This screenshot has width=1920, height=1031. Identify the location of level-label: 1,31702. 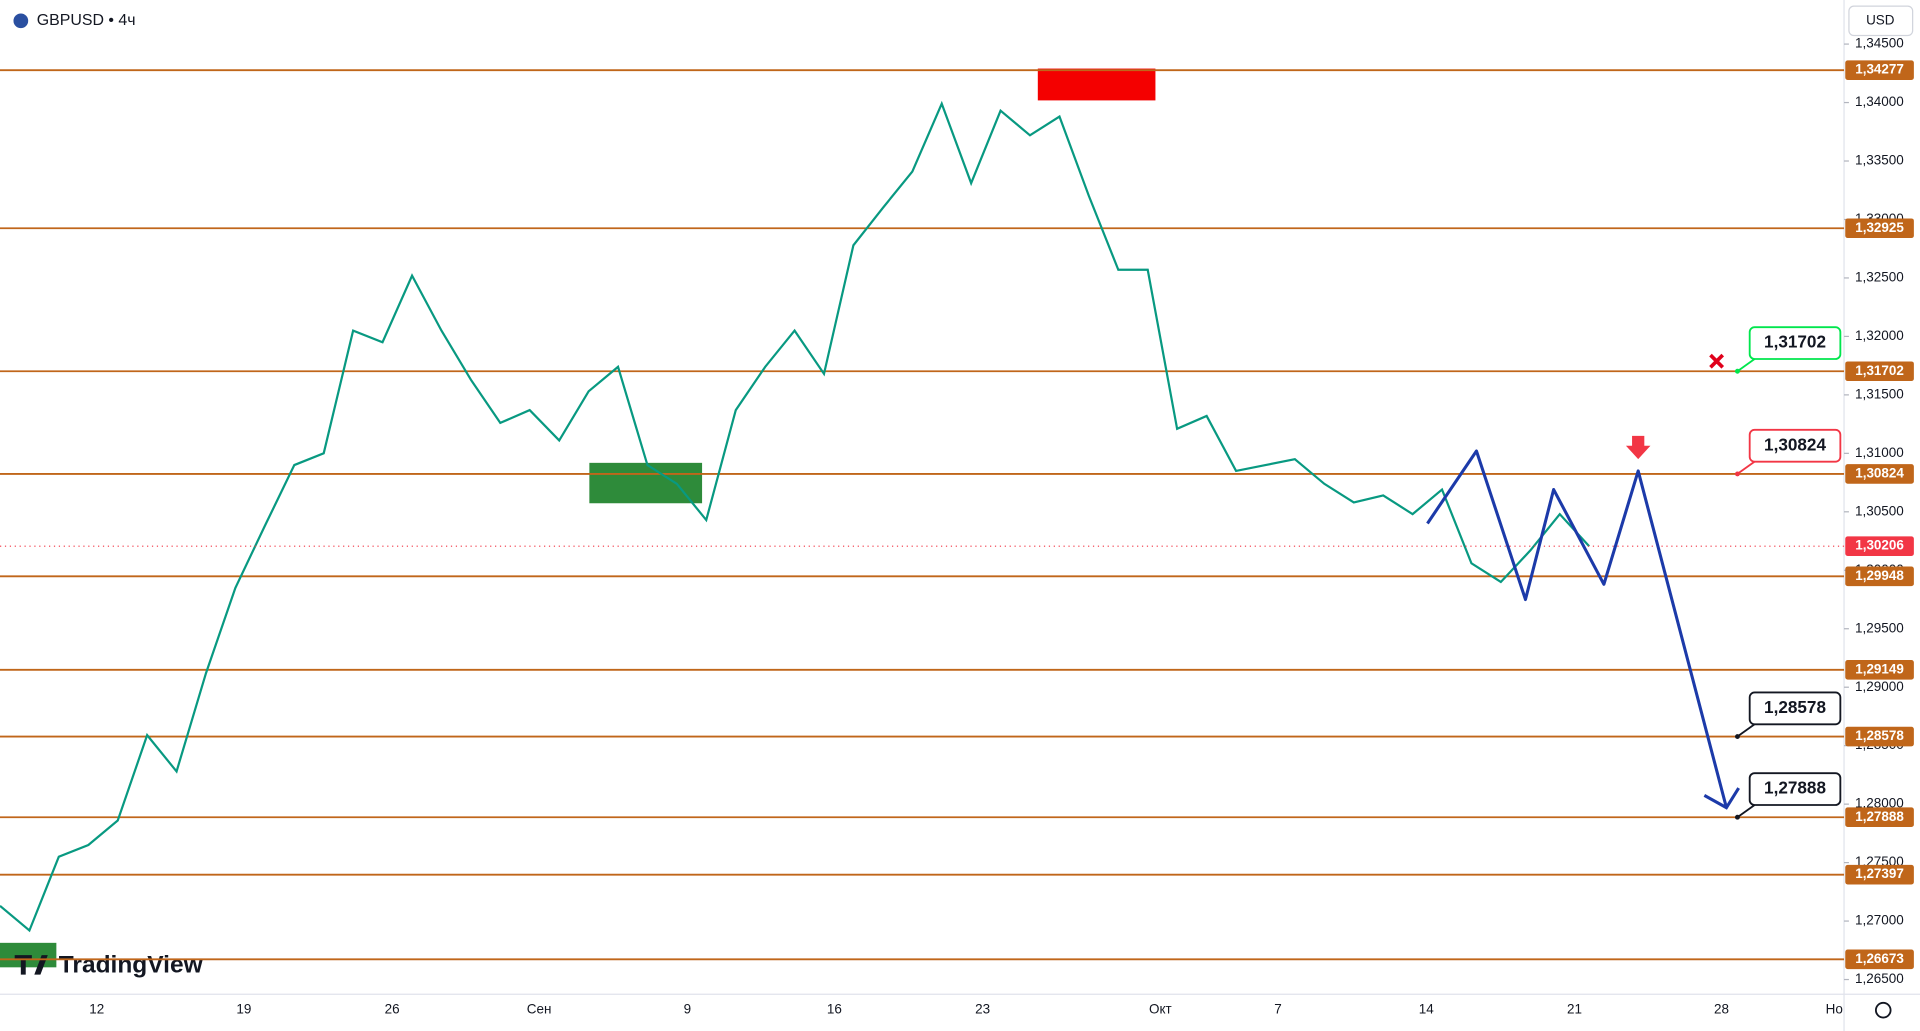
(1879, 370).